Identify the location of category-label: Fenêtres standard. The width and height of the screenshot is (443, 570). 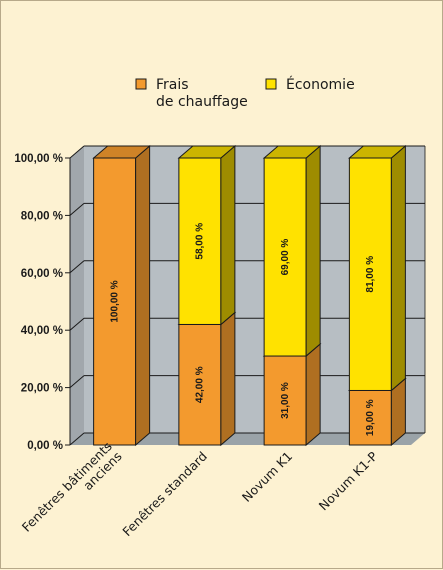
(164, 494).